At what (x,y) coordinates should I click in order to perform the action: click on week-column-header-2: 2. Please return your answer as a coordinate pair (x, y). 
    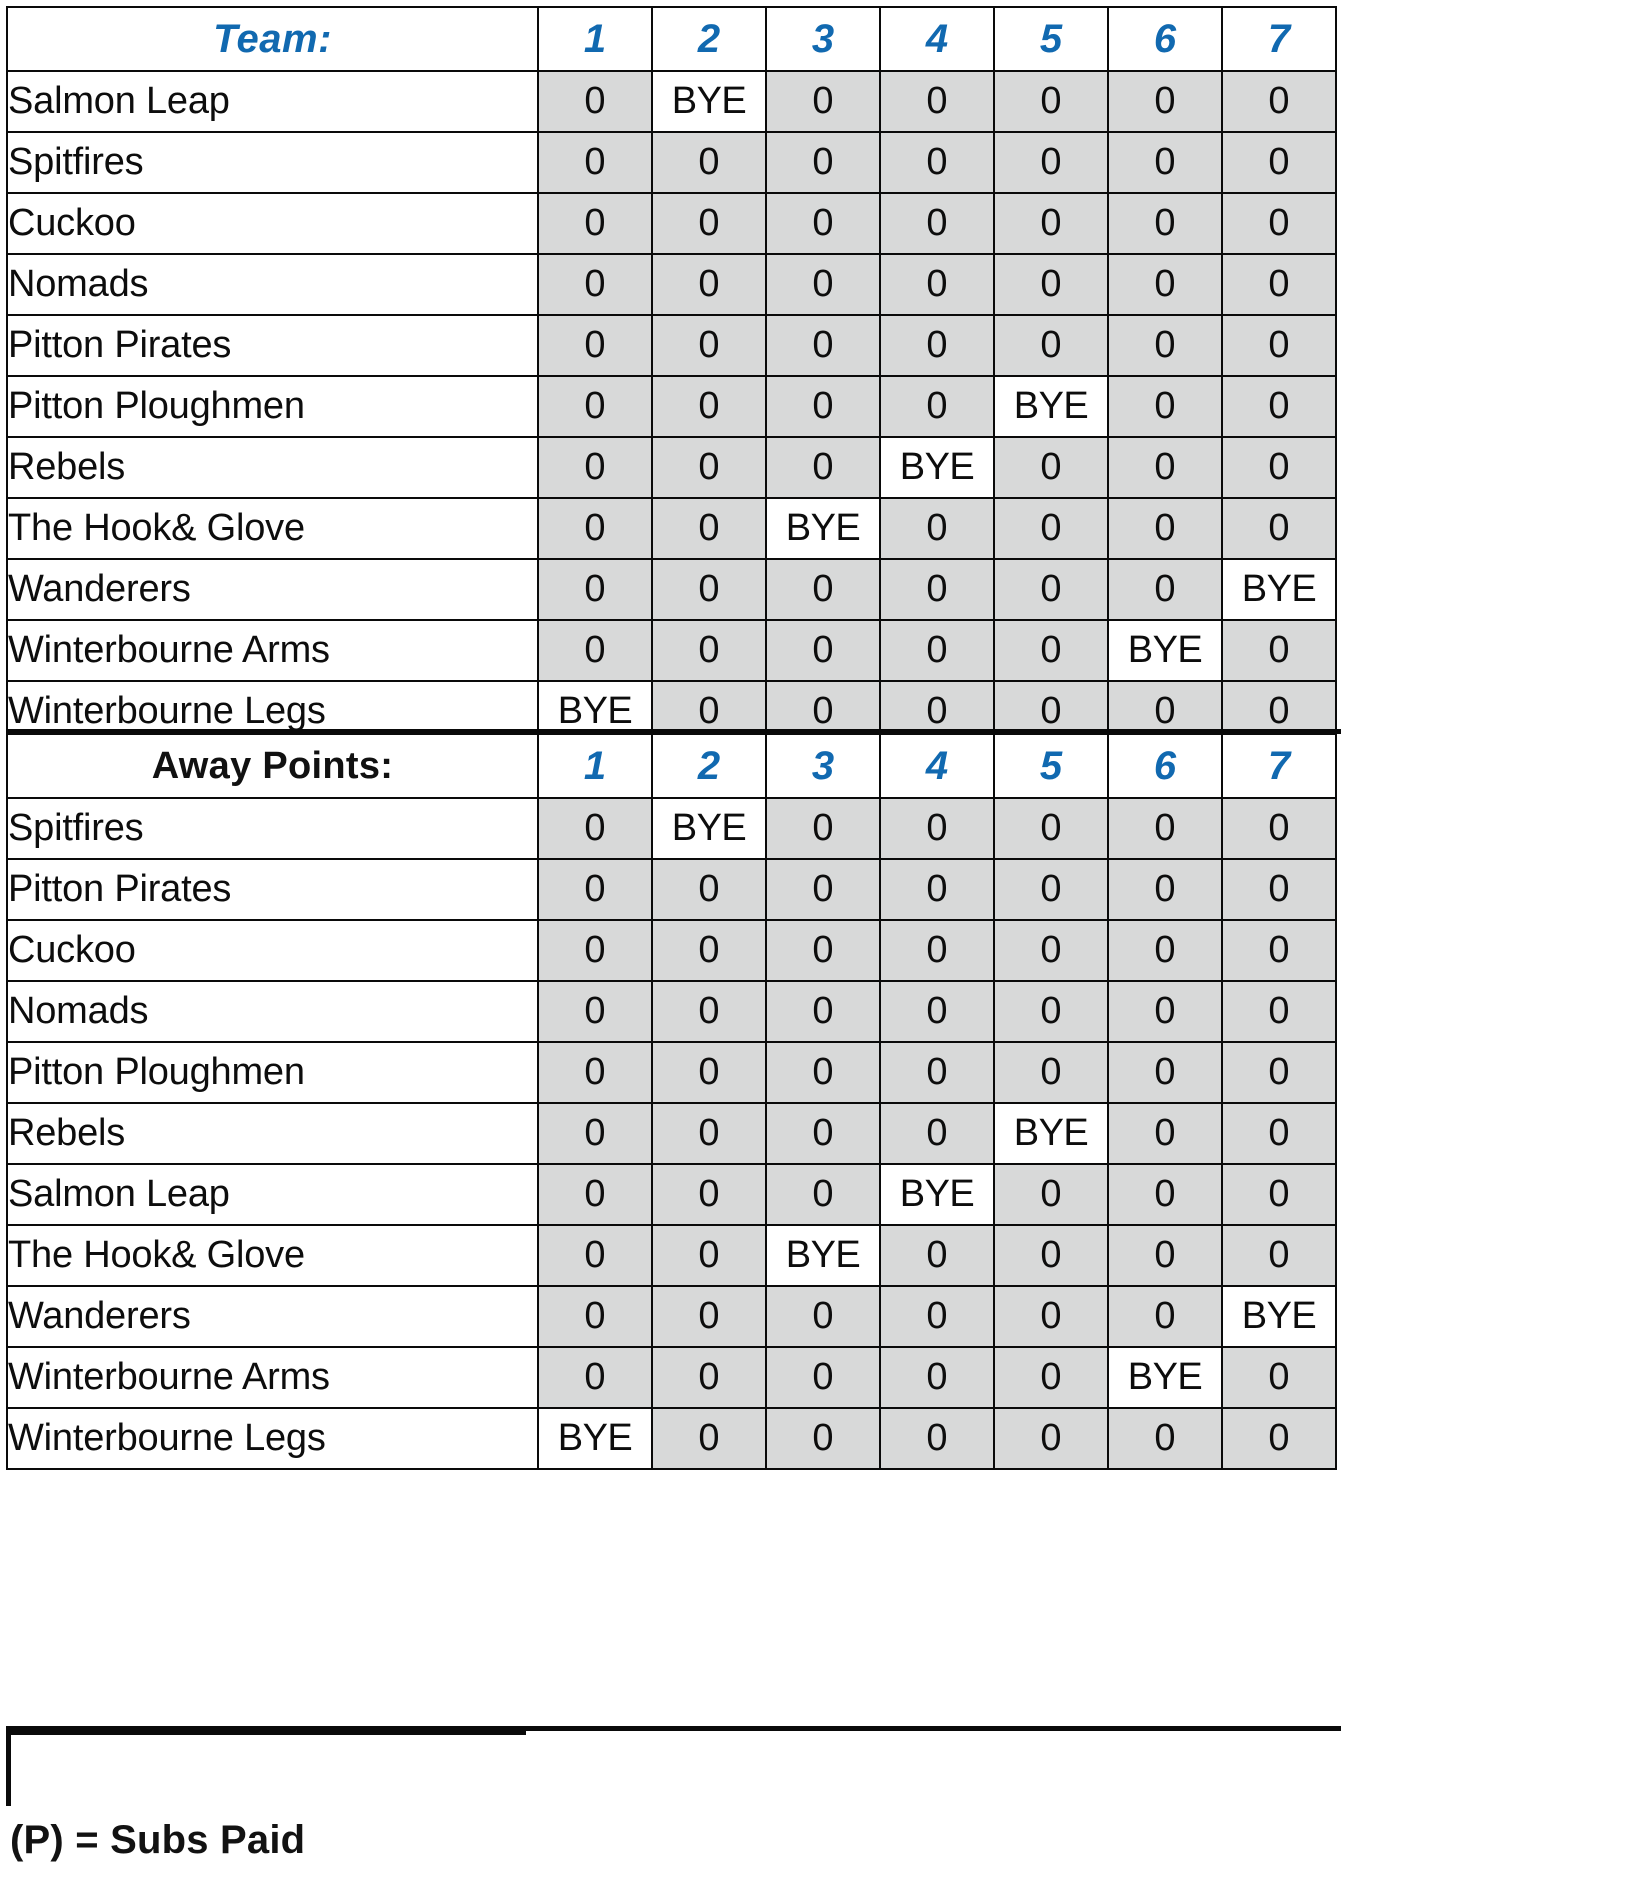
    Looking at the image, I should click on (709, 766).